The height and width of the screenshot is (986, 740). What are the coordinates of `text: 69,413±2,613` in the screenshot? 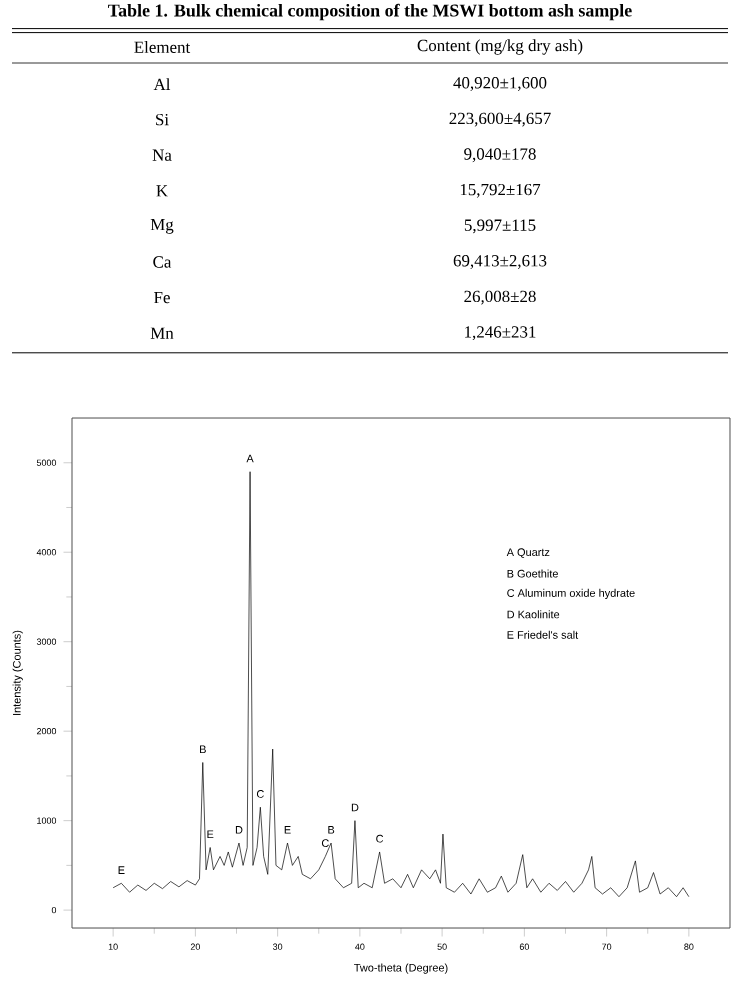 It's located at (500, 262).